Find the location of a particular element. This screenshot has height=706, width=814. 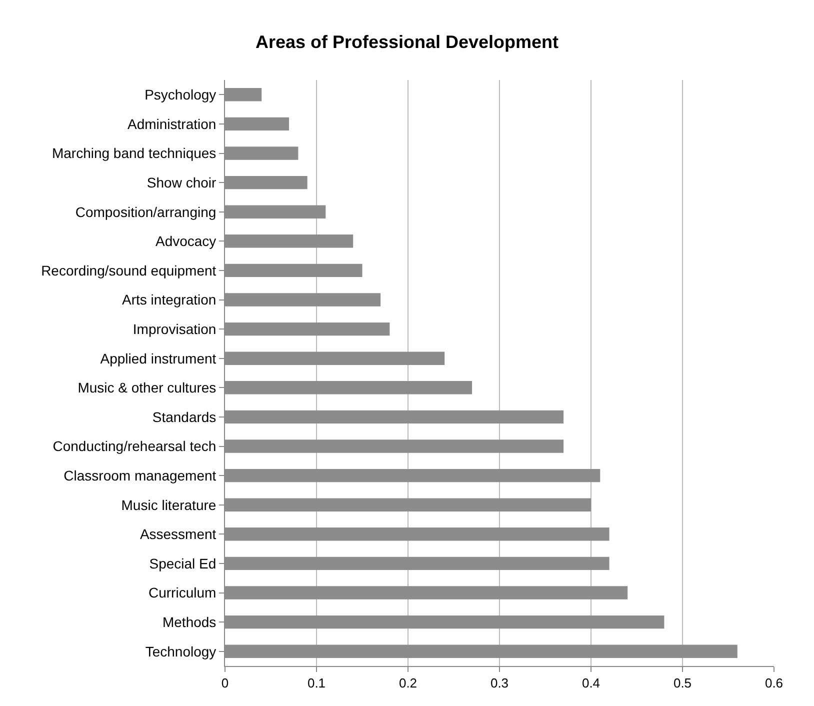

y-tick-label: Assessment is located at coordinates (178, 534).